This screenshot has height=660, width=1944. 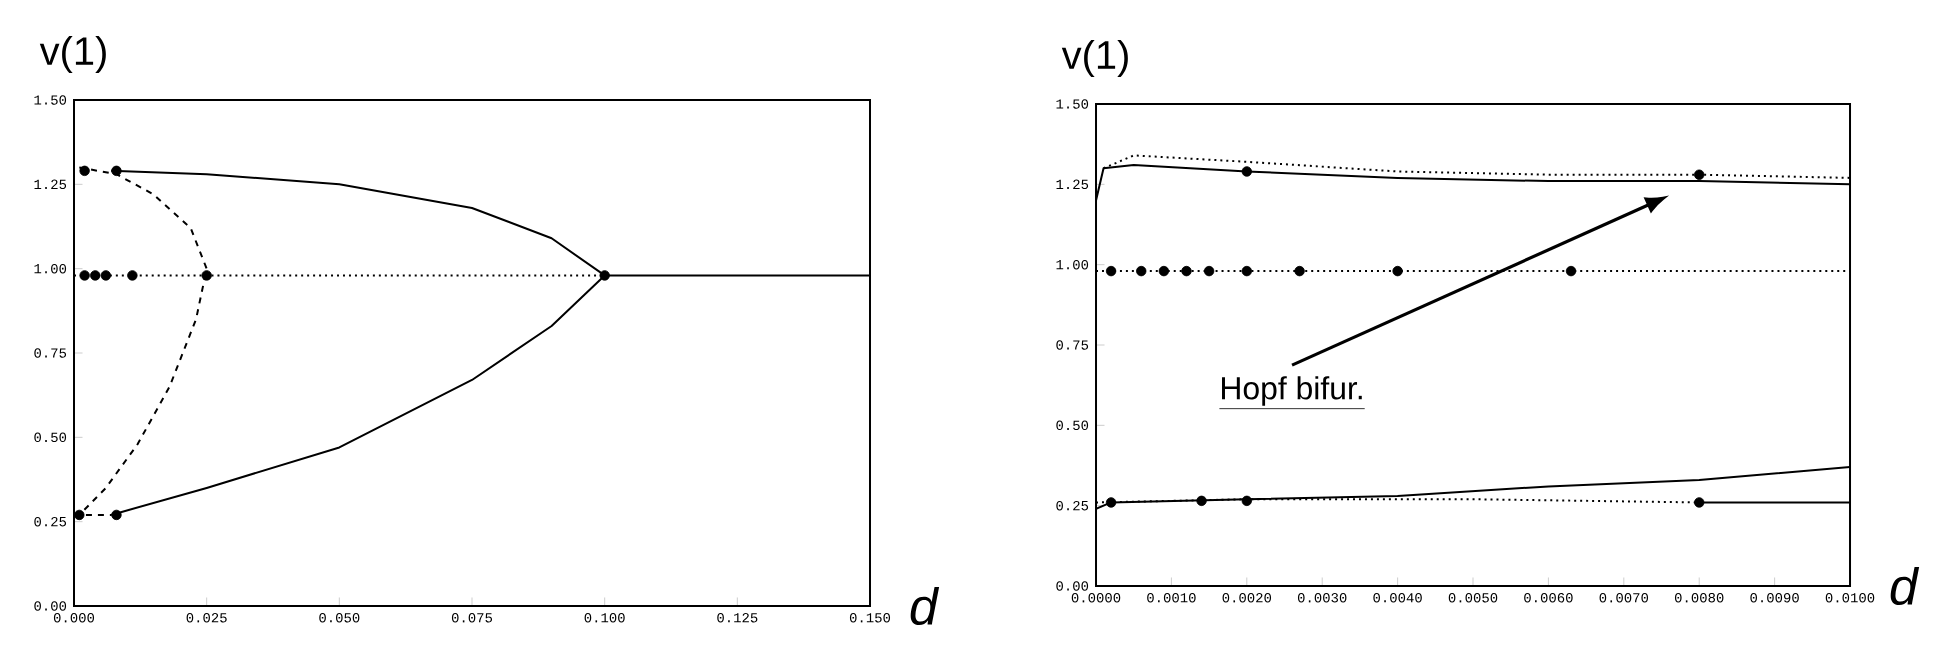 What do you see at coordinates (1292, 391) in the screenshot?
I see `annotation: Hopf bifur.` at bounding box center [1292, 391].